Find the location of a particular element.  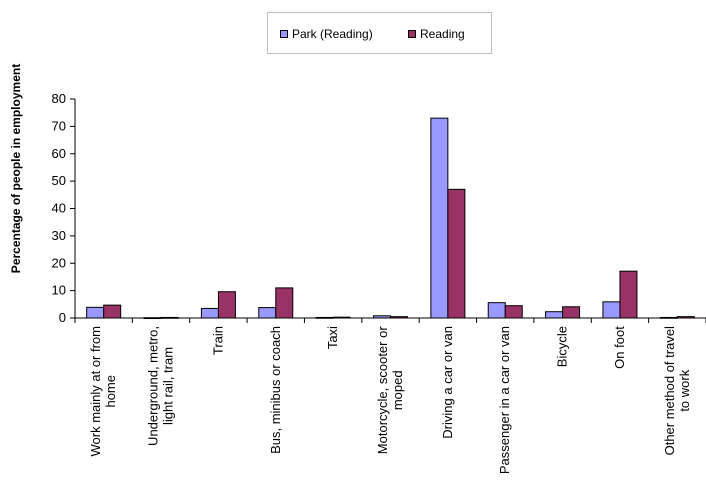

y-tick-label: 0 is located at coordinates (62, 317).